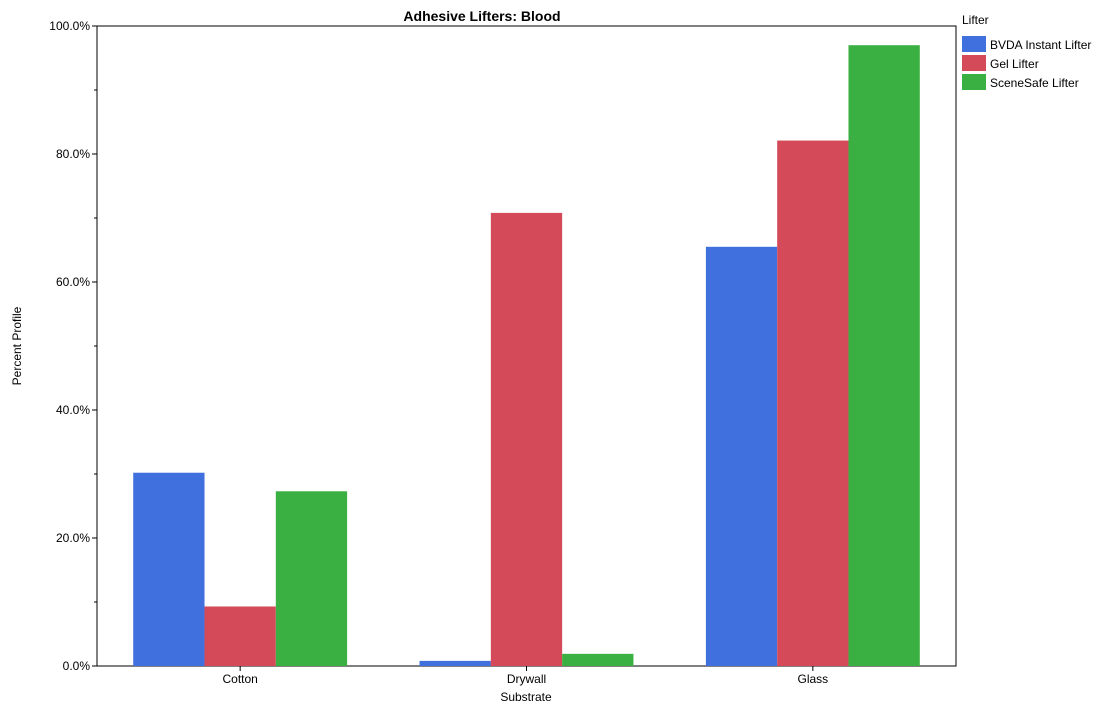  I want to click on legend-entry: BVDA Instant Lifter, so click(1040, 45).